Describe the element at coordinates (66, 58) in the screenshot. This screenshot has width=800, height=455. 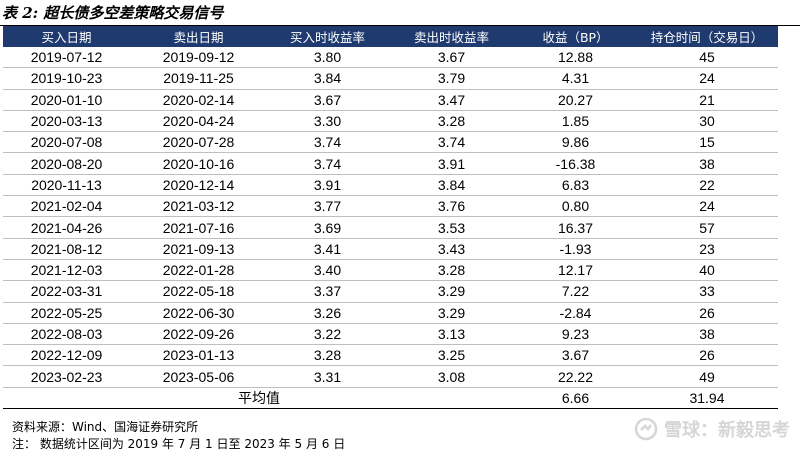
I see `cell-buy-date: 2019-07-12` at that location.